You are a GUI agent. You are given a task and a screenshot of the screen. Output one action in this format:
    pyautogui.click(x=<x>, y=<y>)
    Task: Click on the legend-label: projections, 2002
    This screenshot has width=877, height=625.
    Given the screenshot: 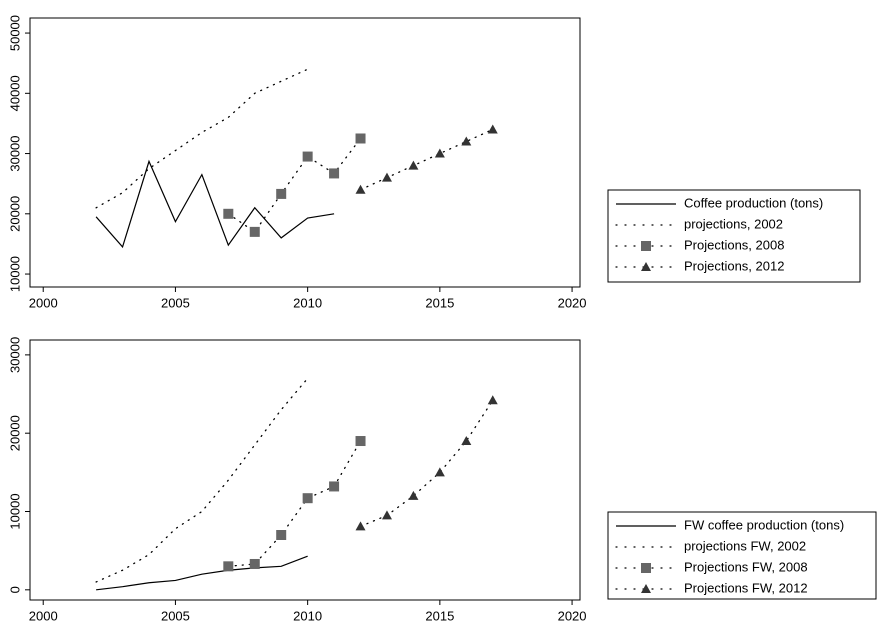 What is the action you would take?
    pyautogui.click(x=733, y=223)
    